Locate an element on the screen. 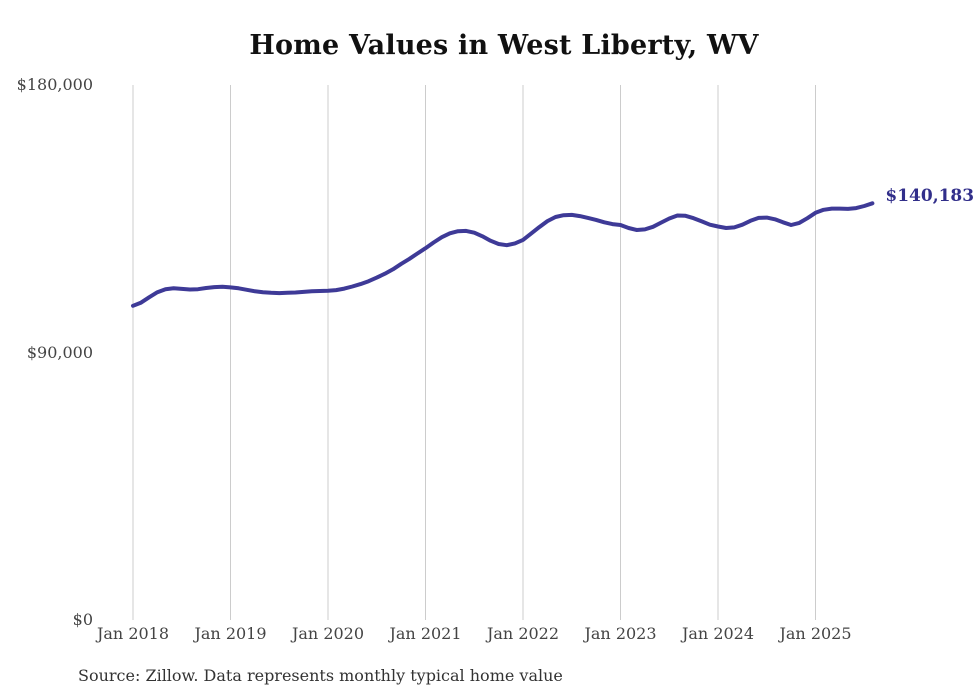  chart-title: Home Values in West Liberty, WV is located at coordinates (504, 45).